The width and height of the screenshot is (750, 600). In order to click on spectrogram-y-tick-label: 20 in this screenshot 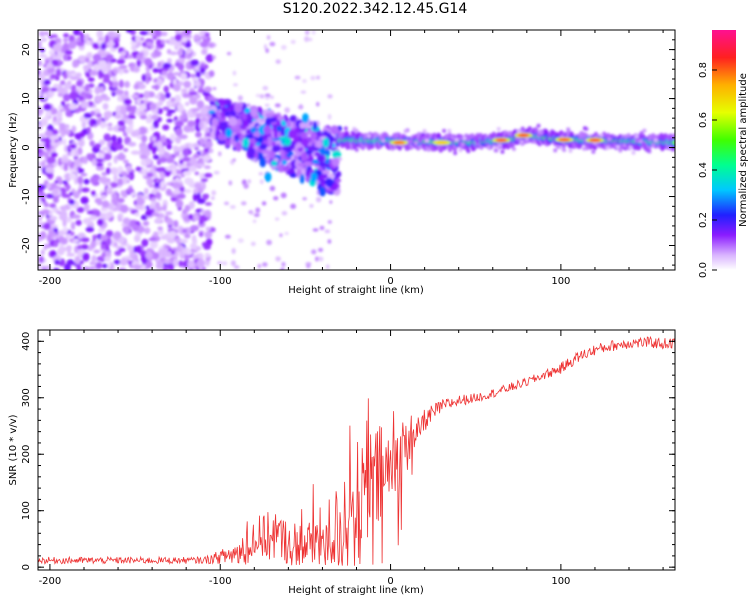, I will do `click(26, 49)`.